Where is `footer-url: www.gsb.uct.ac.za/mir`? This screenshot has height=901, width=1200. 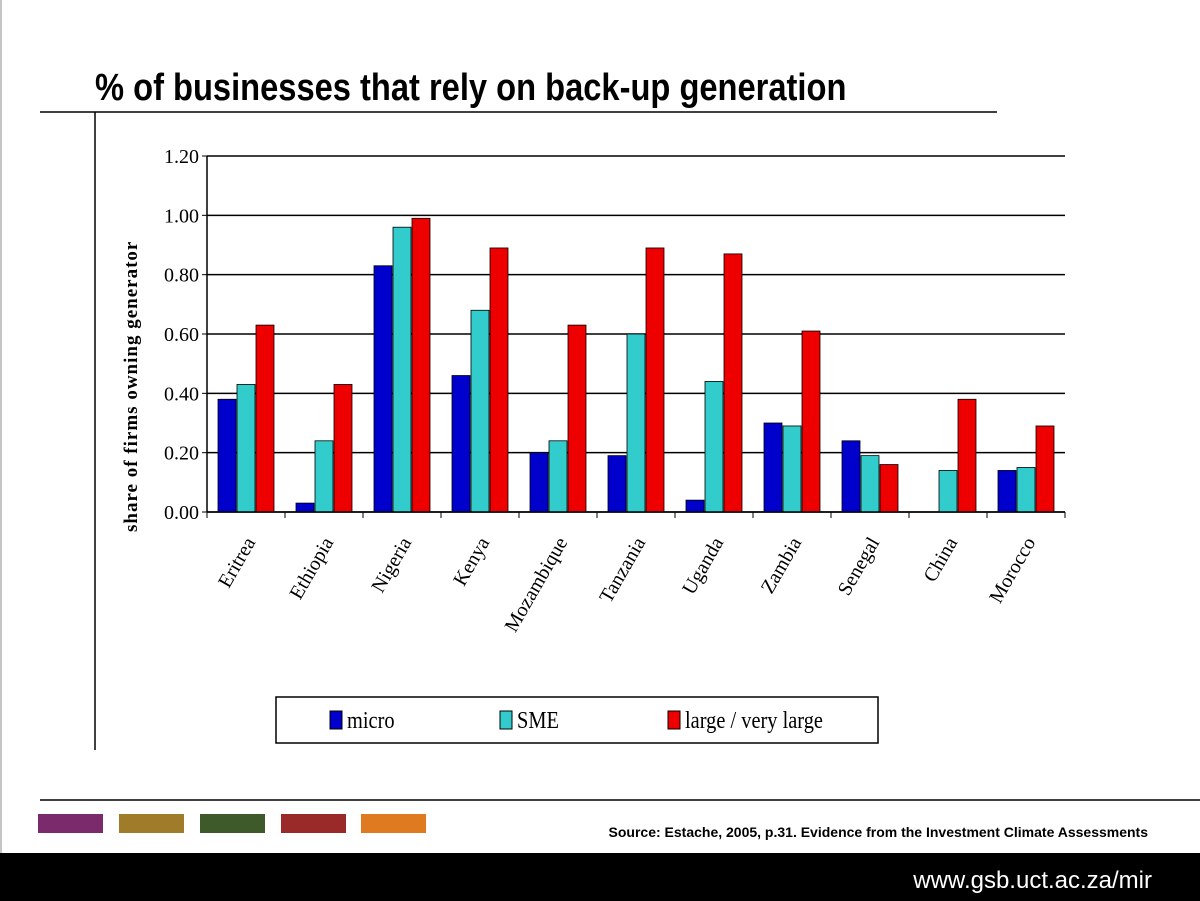 footer-url: www.gsb.uct.ac.za/mir is located at coordinates (1032, 880).